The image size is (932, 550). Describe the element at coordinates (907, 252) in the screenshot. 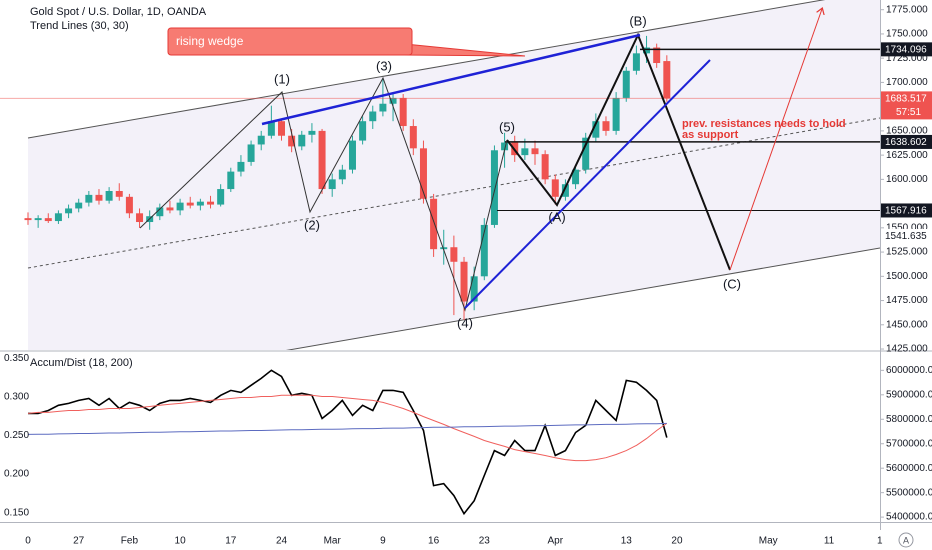

I see `y-tick-label: 1525.000` at that location.